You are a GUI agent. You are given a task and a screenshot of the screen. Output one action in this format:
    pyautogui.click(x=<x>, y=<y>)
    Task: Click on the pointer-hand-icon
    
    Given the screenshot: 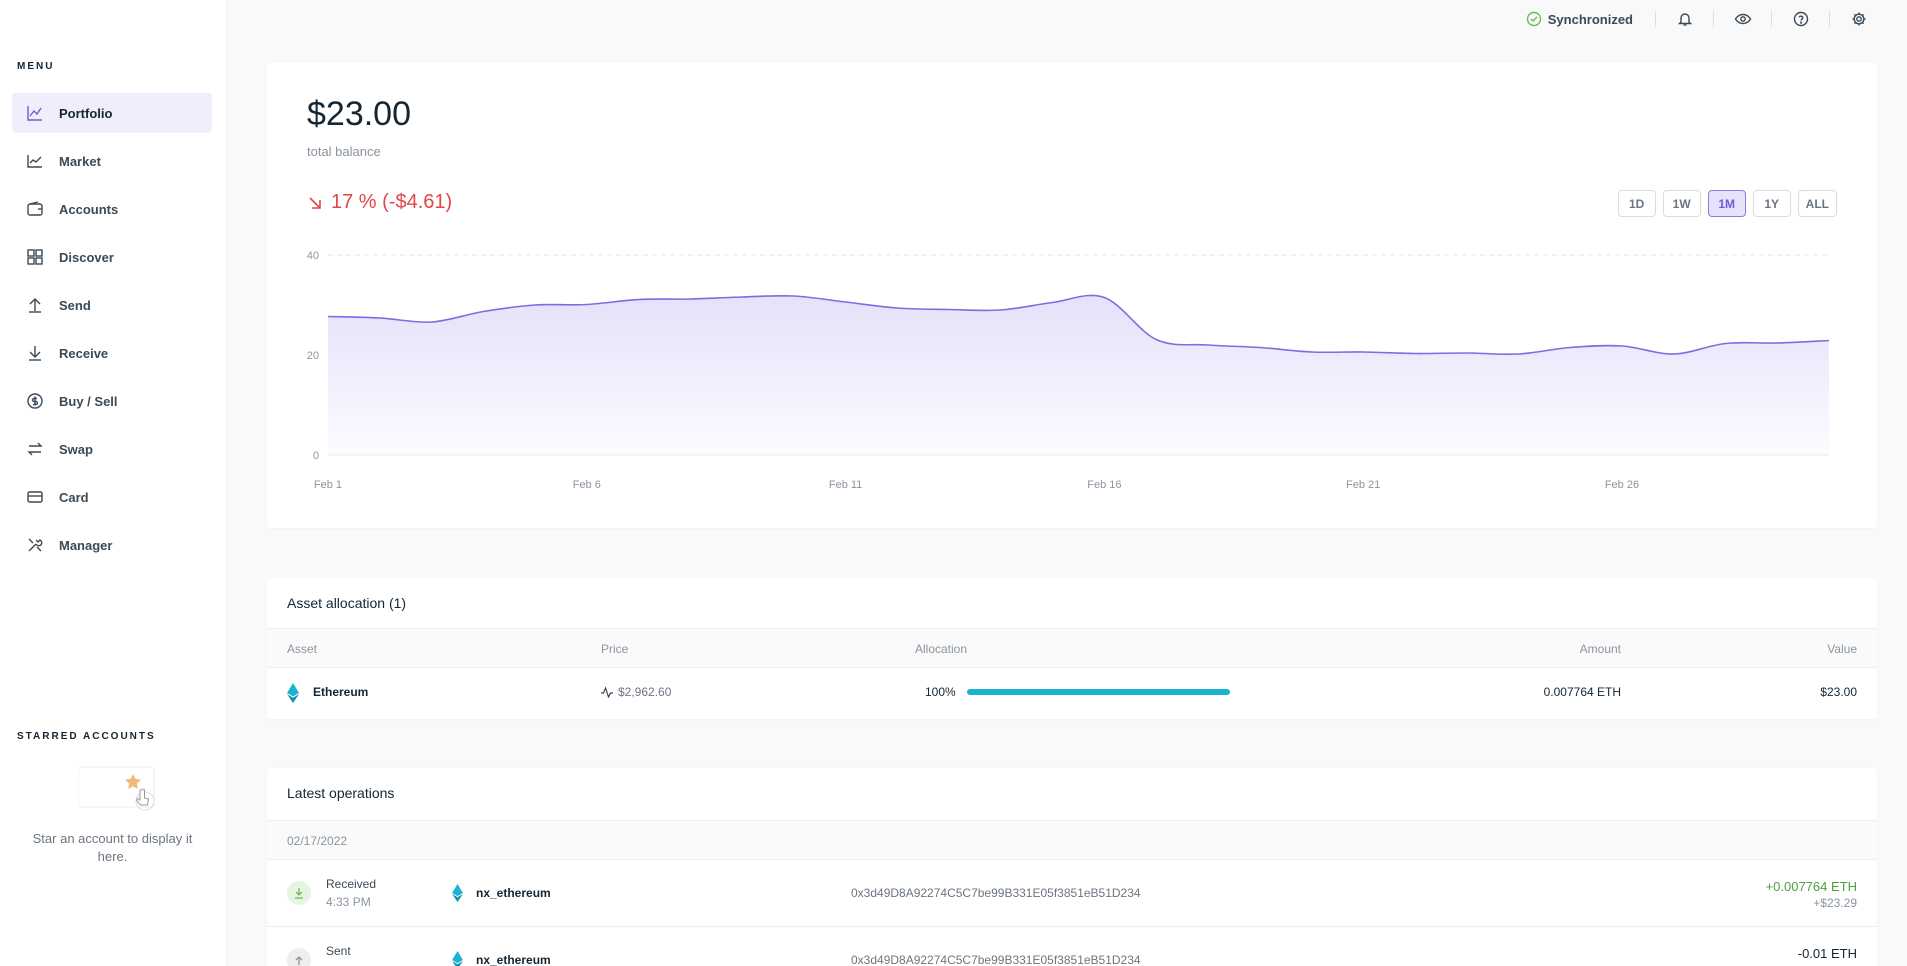 What is the action you would take?
    pyautogui.click(x=142, y=797)
    